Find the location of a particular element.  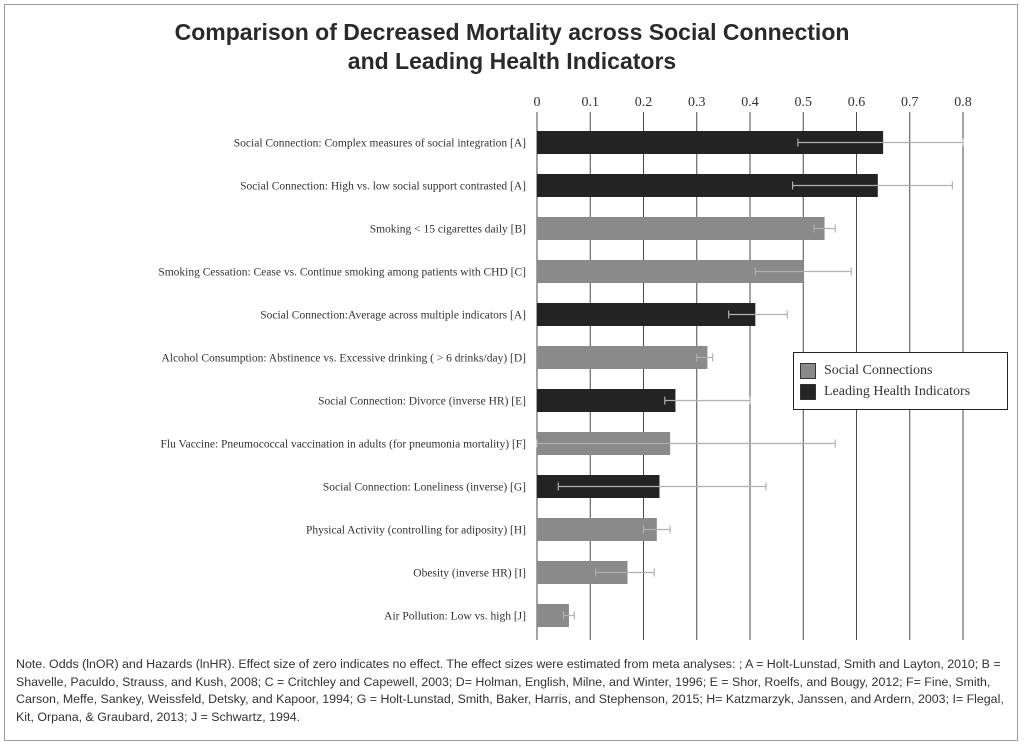

x-tick-label-8: 0.8 is located at coordinates (963, 102).